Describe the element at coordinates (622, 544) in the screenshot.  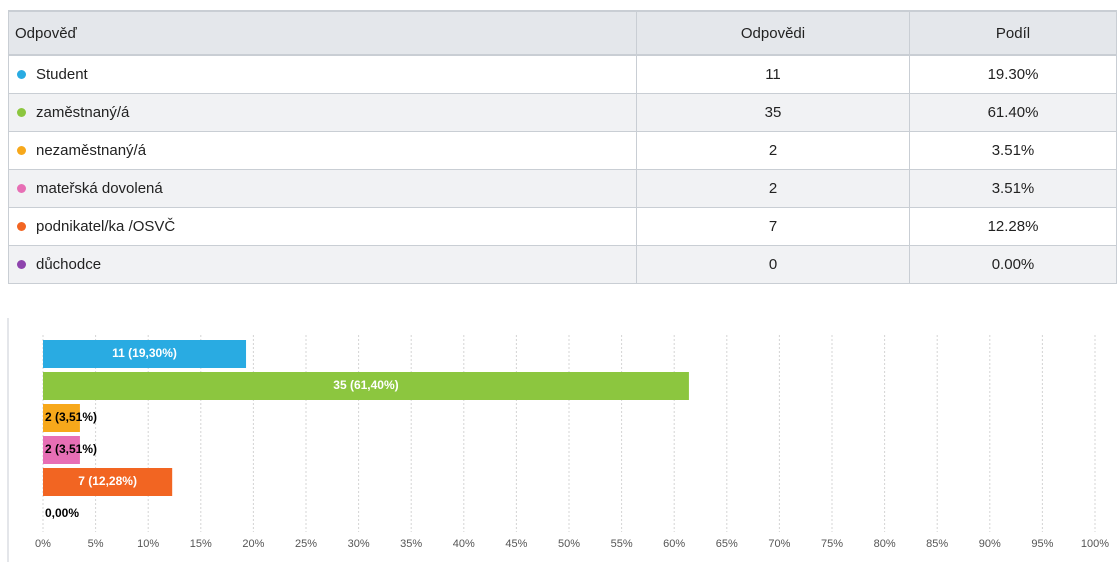
I see `x-tick-label: 55%` at that location.